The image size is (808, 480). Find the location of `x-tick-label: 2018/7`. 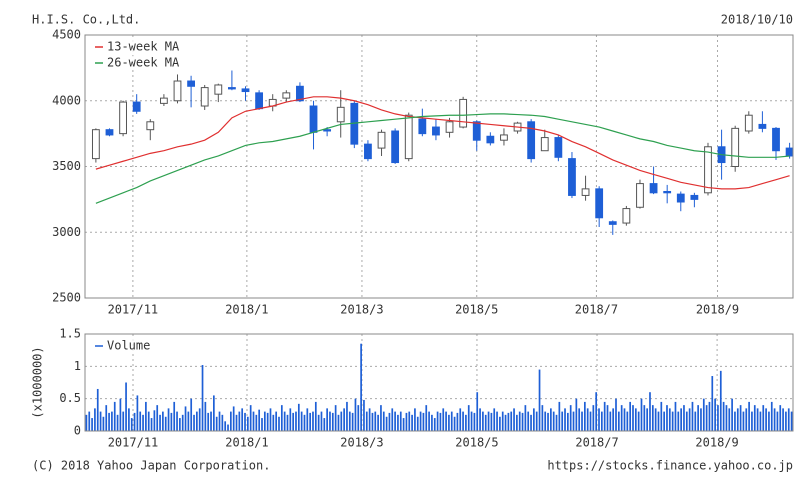

x-tick-label: 2018/7 is located at coordinates (596, 443).